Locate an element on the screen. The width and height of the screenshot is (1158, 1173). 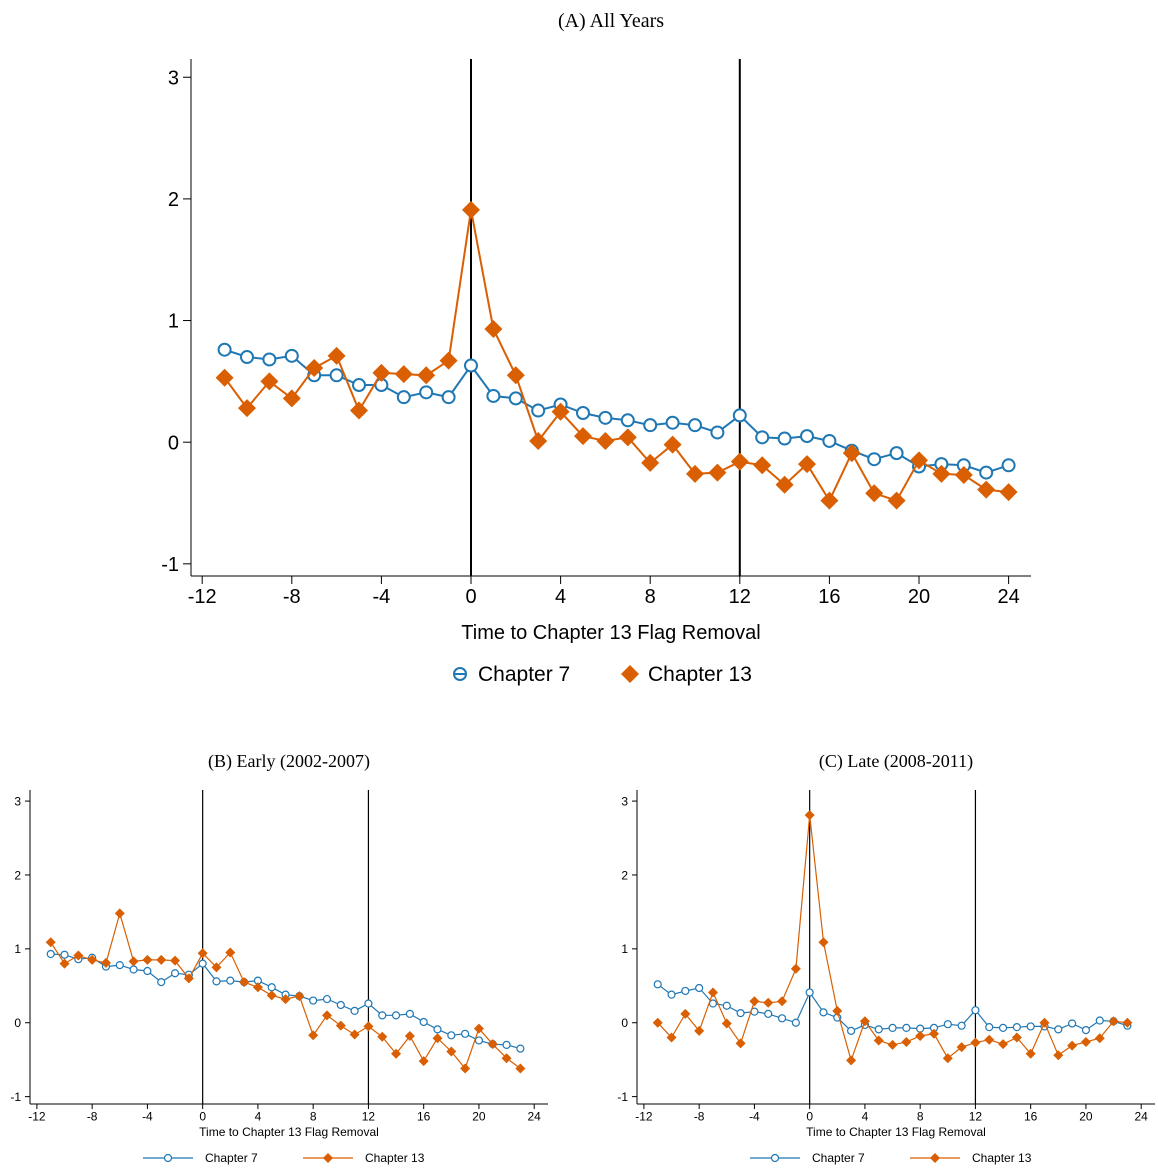
y-tick-label: 2 is located at coordinates (624, 875).